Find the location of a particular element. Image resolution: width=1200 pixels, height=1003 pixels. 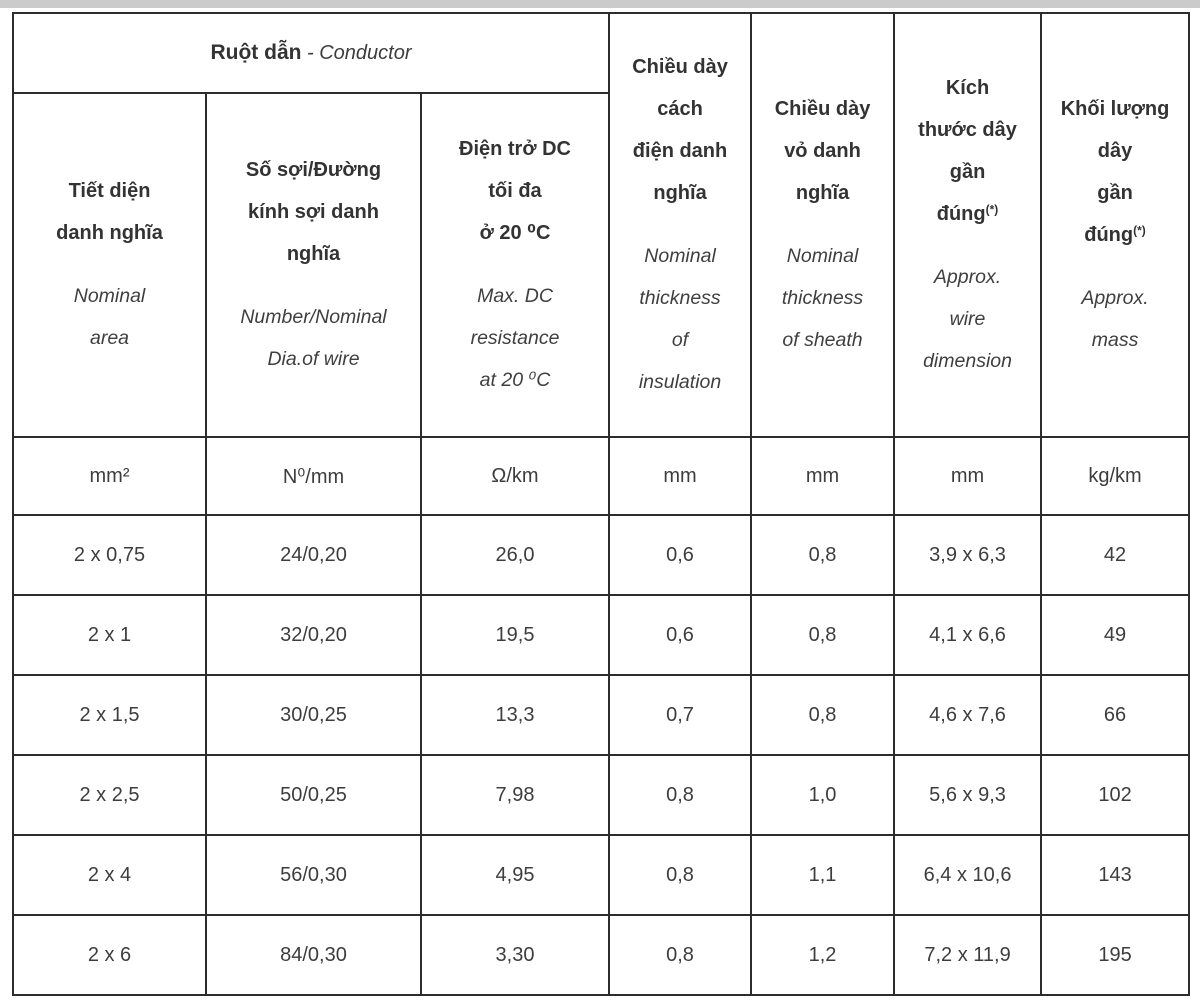

cell-strands: 56/0,30 is located at coordinates (313, 875).